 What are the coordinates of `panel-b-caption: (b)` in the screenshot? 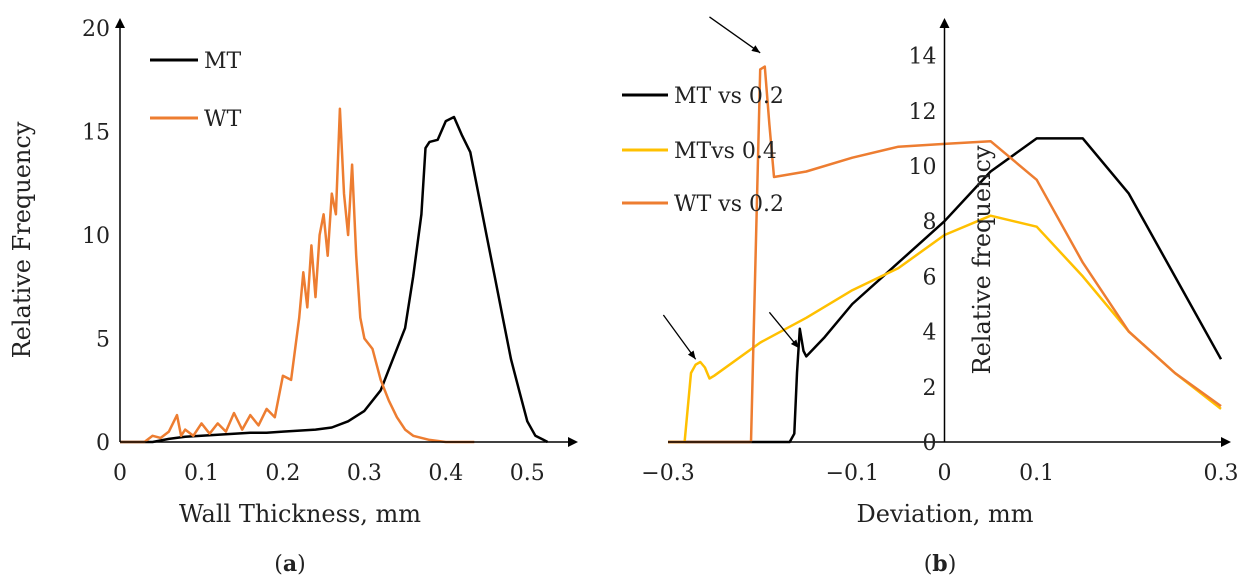 It's located at (940, 564).